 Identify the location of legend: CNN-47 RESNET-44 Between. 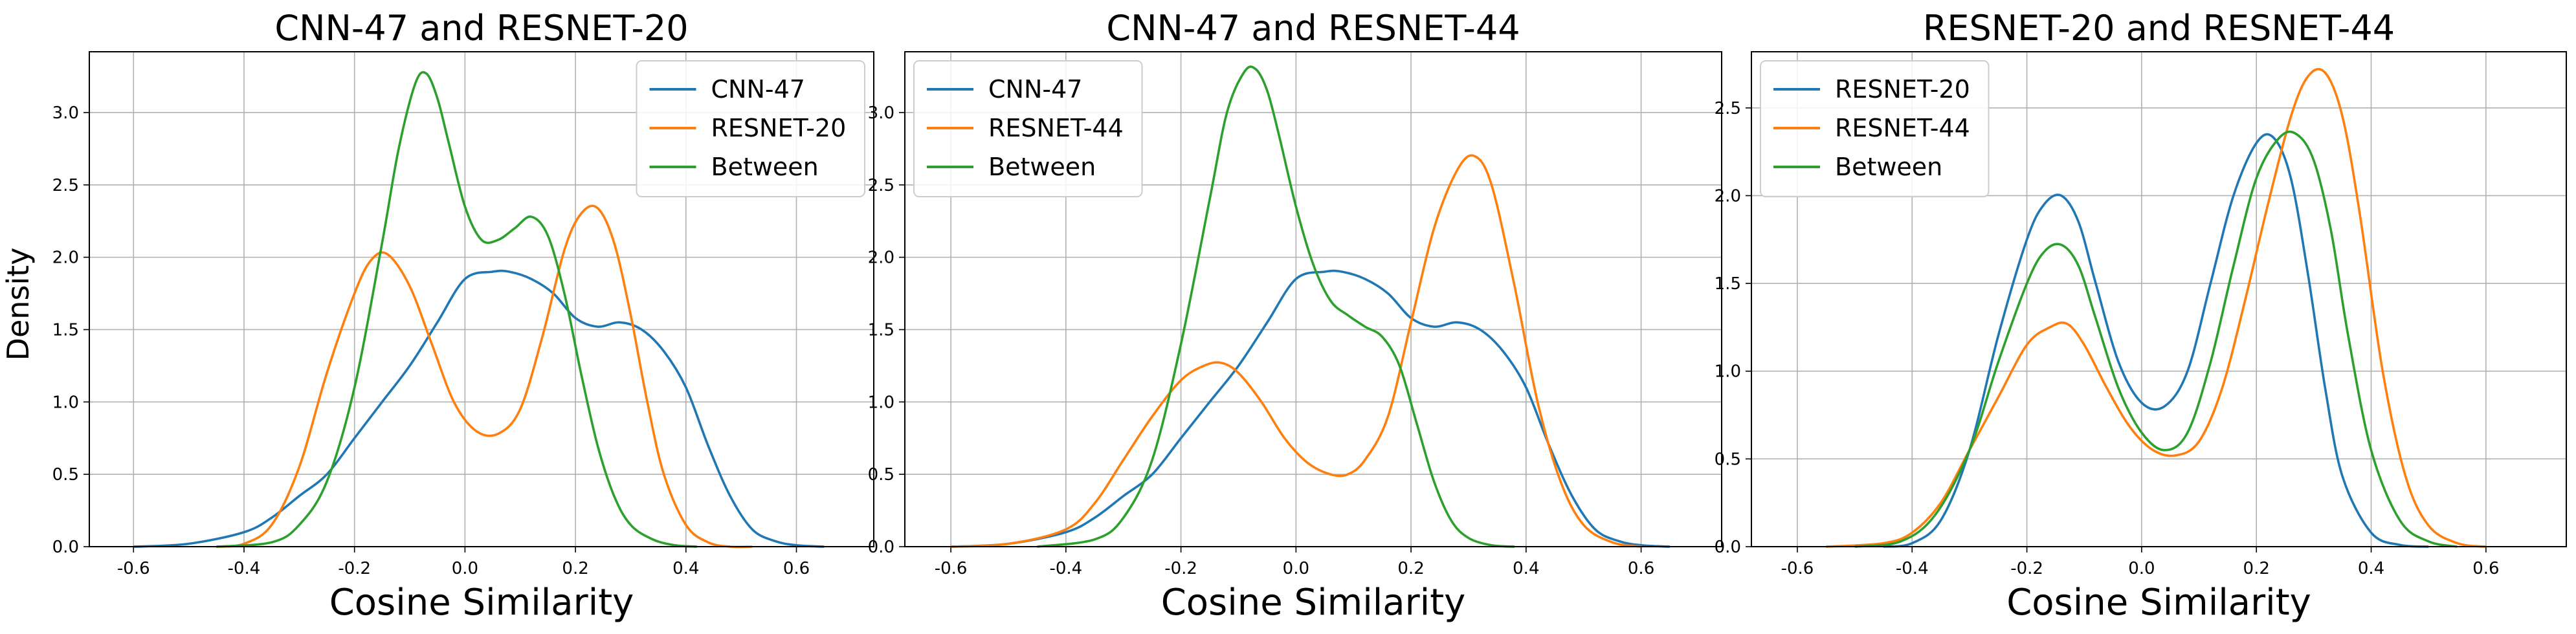
(1028, 128).